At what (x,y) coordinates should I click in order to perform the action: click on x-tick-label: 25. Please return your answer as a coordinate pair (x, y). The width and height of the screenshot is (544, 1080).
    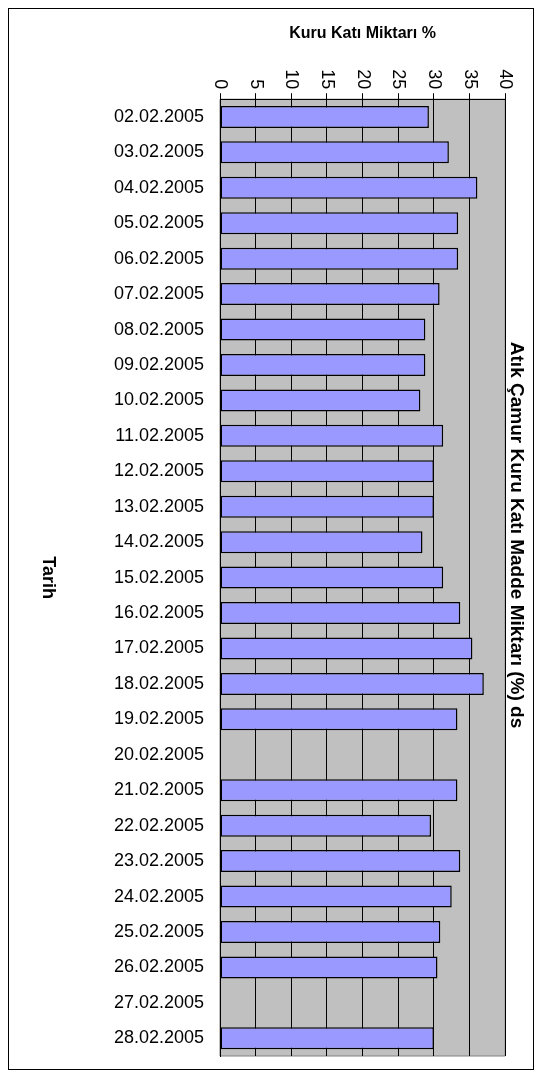
    Looking at the image, I should click on (399, 79).